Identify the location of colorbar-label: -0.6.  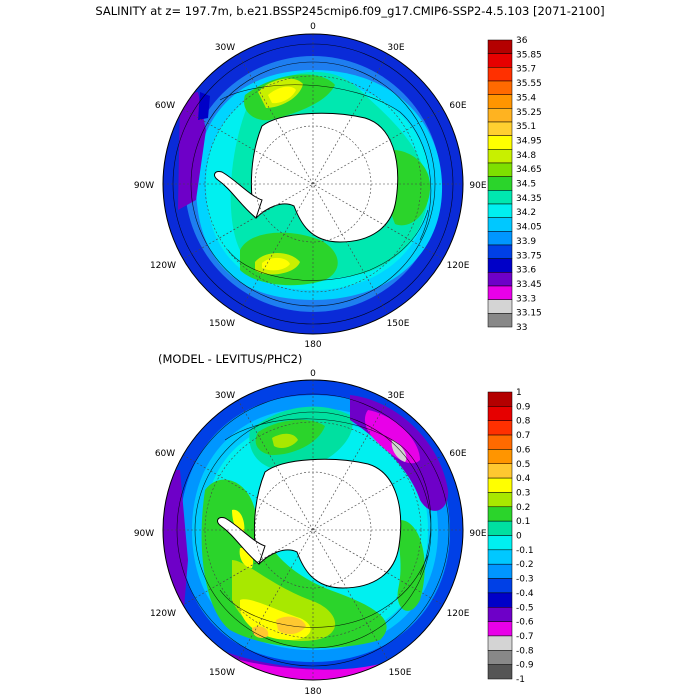
(525, 623).